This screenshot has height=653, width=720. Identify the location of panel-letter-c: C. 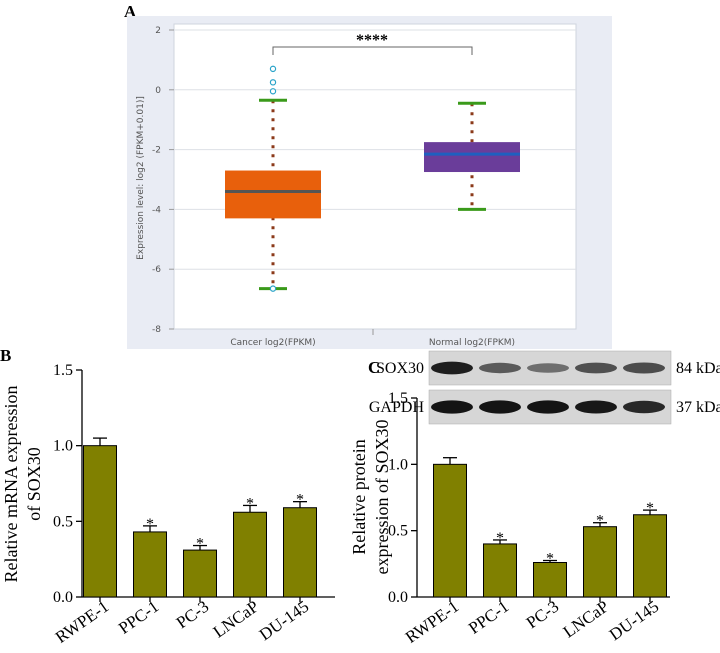
(374, 367).